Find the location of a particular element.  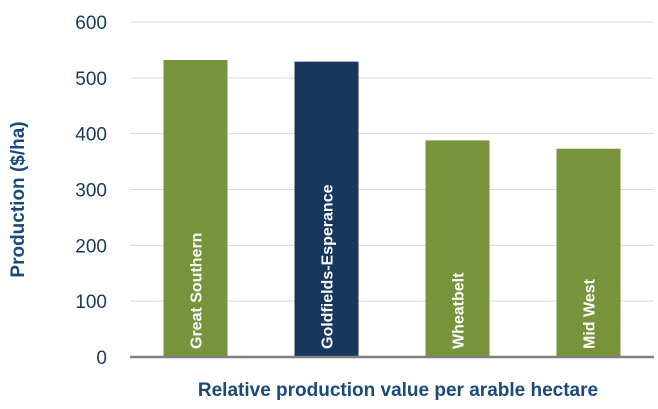

y-tick-label: 400 is located at coordinates (91, 135).